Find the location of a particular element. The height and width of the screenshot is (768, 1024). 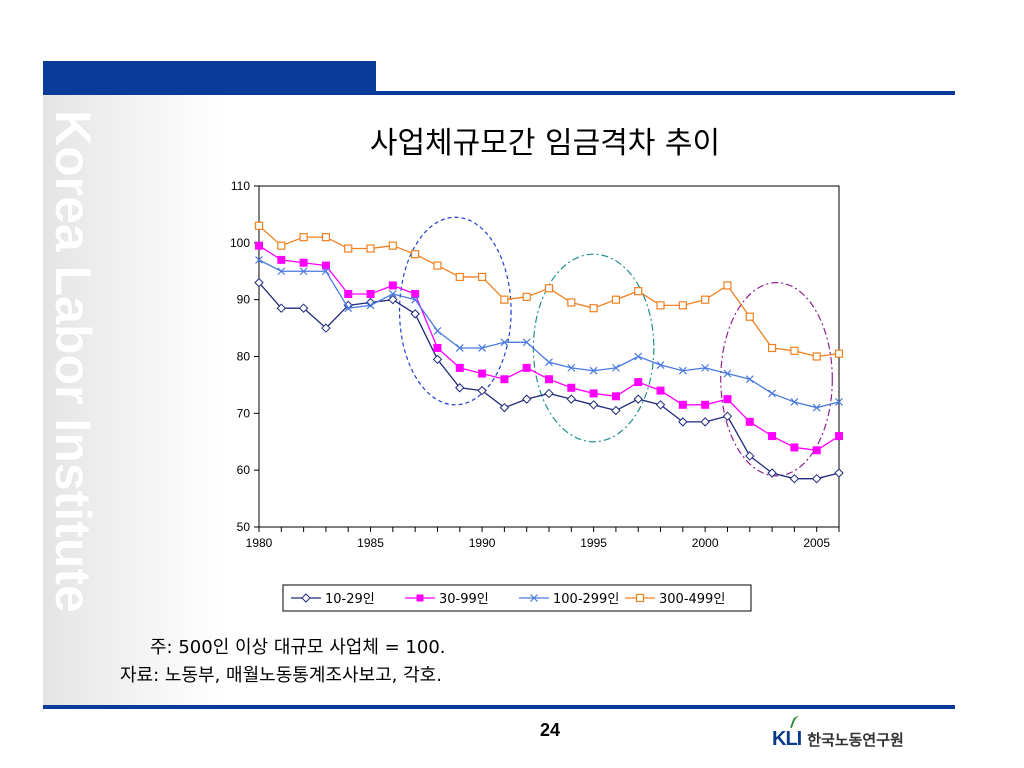

kli-logo: KLI 한국노동연구원 is located at coordinates (838, 739).